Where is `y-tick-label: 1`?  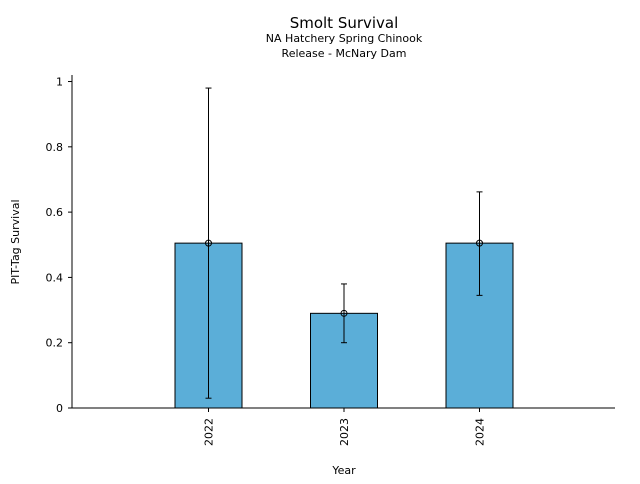 y-tick-label: 1 is located at coordinates (59, 82).